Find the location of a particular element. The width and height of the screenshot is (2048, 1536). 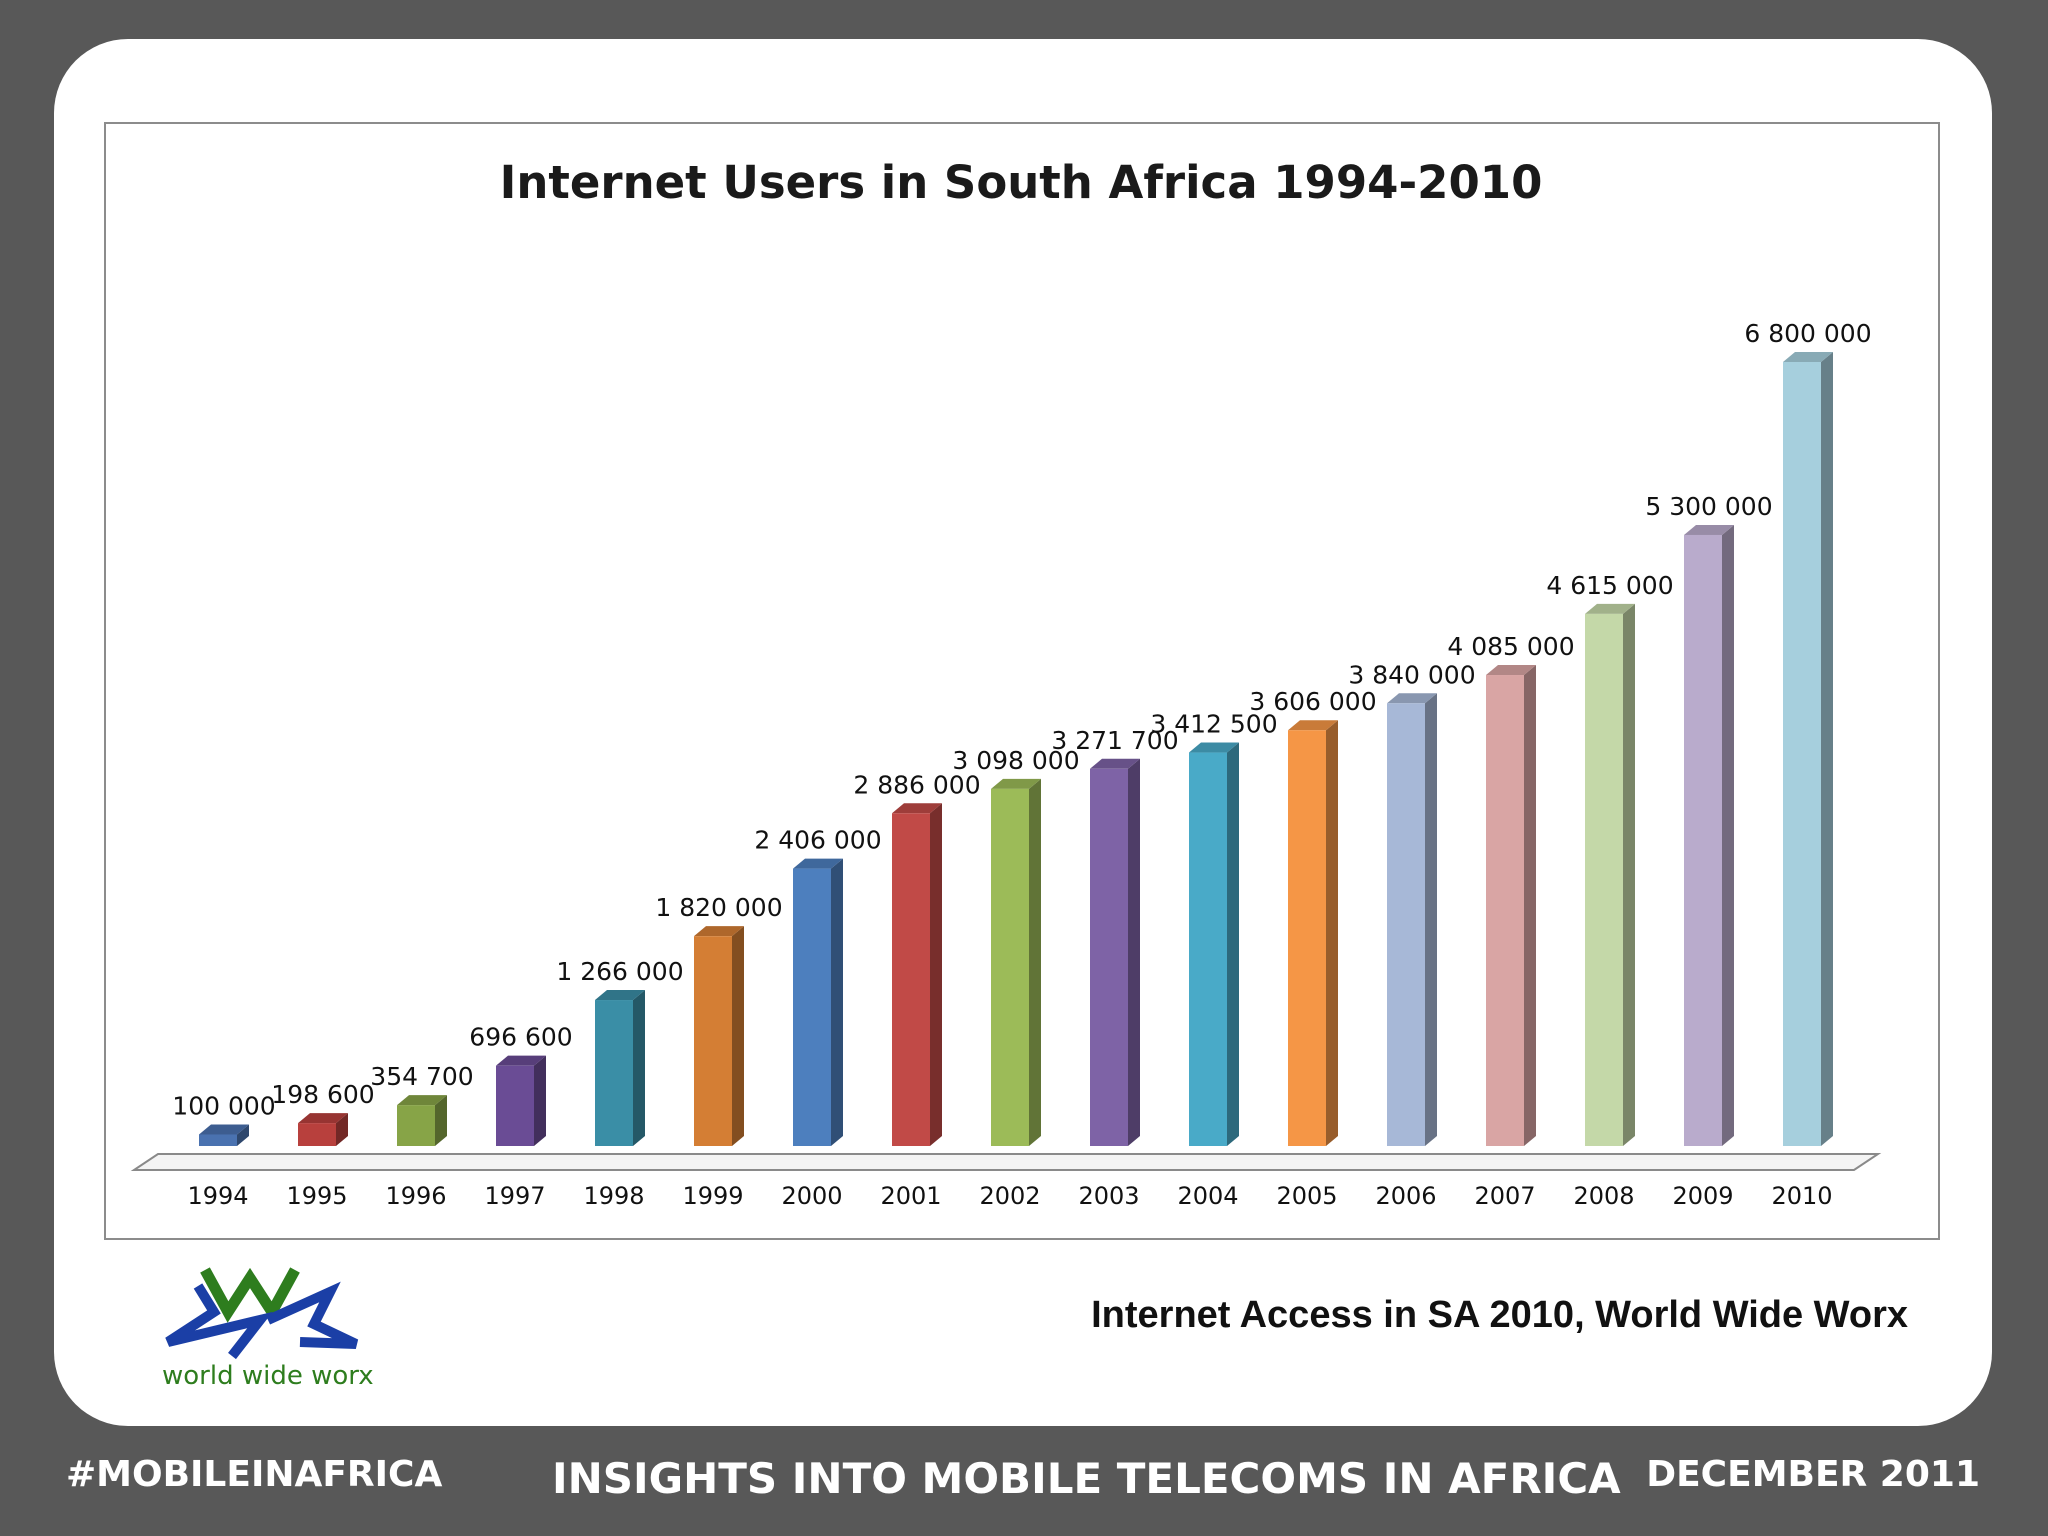

value-label: 4 615 000 is located at coordinates (1609, 585).